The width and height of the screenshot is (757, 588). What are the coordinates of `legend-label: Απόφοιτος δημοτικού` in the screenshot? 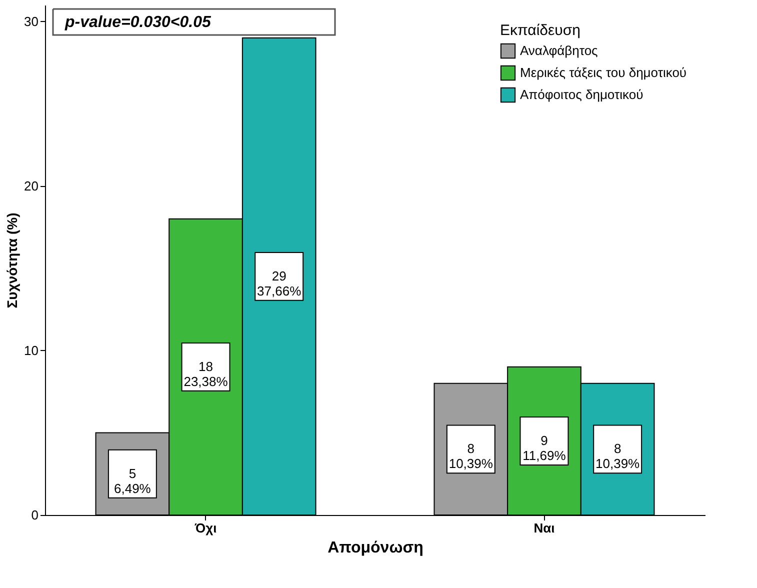 It's located at (582, 94).